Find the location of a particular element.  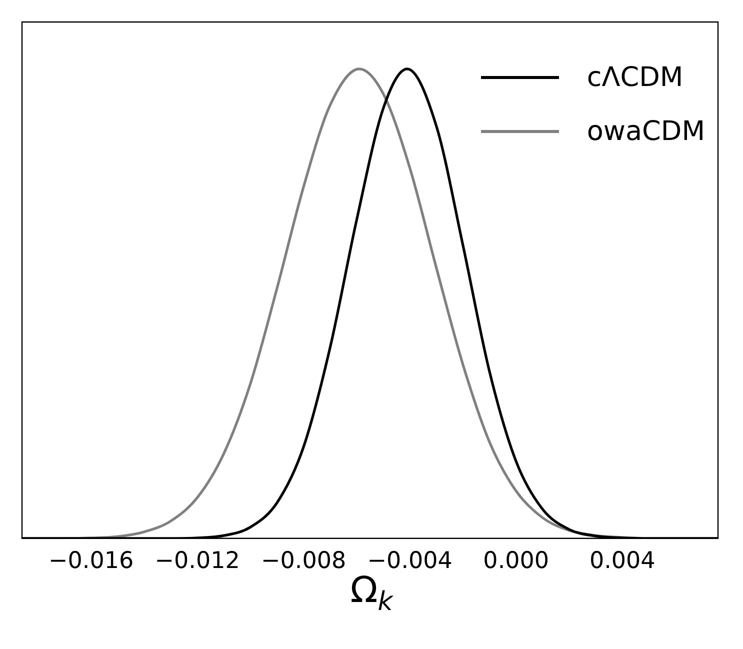

x-tick-label: 0.004 is located at coordinates (622, 561).